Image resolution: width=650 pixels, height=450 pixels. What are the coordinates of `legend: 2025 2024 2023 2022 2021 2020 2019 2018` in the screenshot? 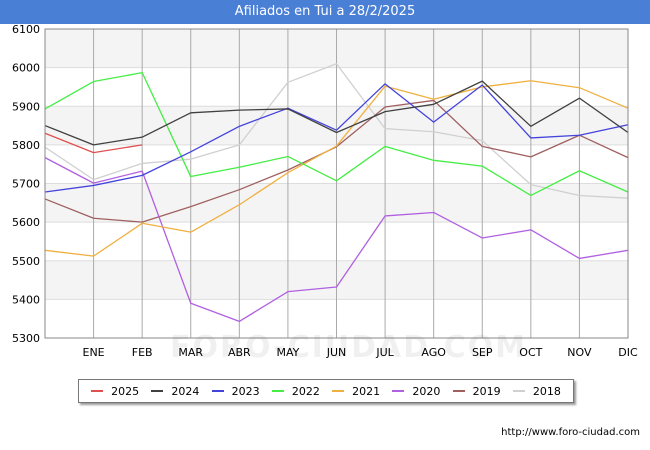 It's located at (326, 391).